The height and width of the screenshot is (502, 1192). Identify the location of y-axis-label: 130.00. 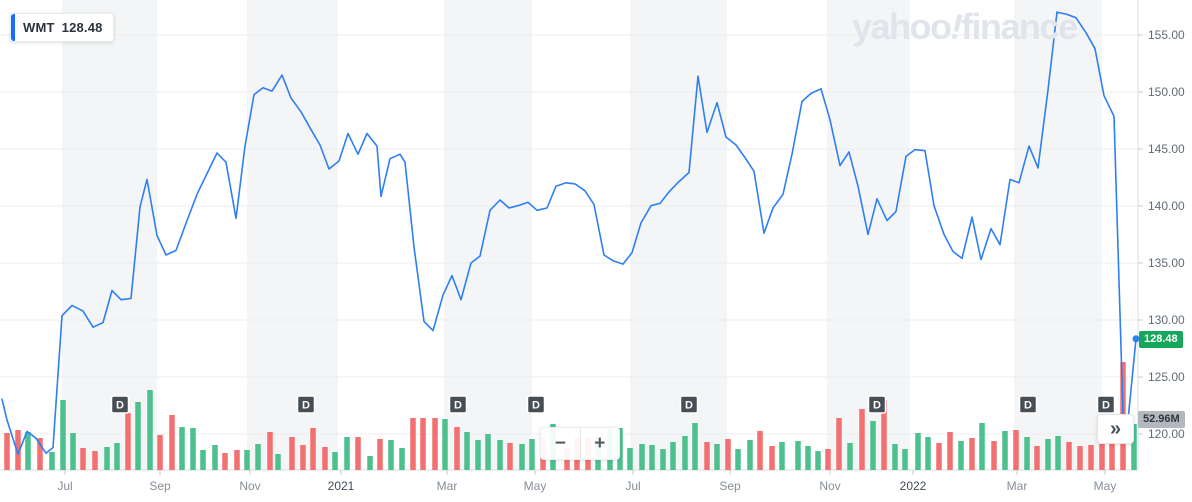
(1166, 320).